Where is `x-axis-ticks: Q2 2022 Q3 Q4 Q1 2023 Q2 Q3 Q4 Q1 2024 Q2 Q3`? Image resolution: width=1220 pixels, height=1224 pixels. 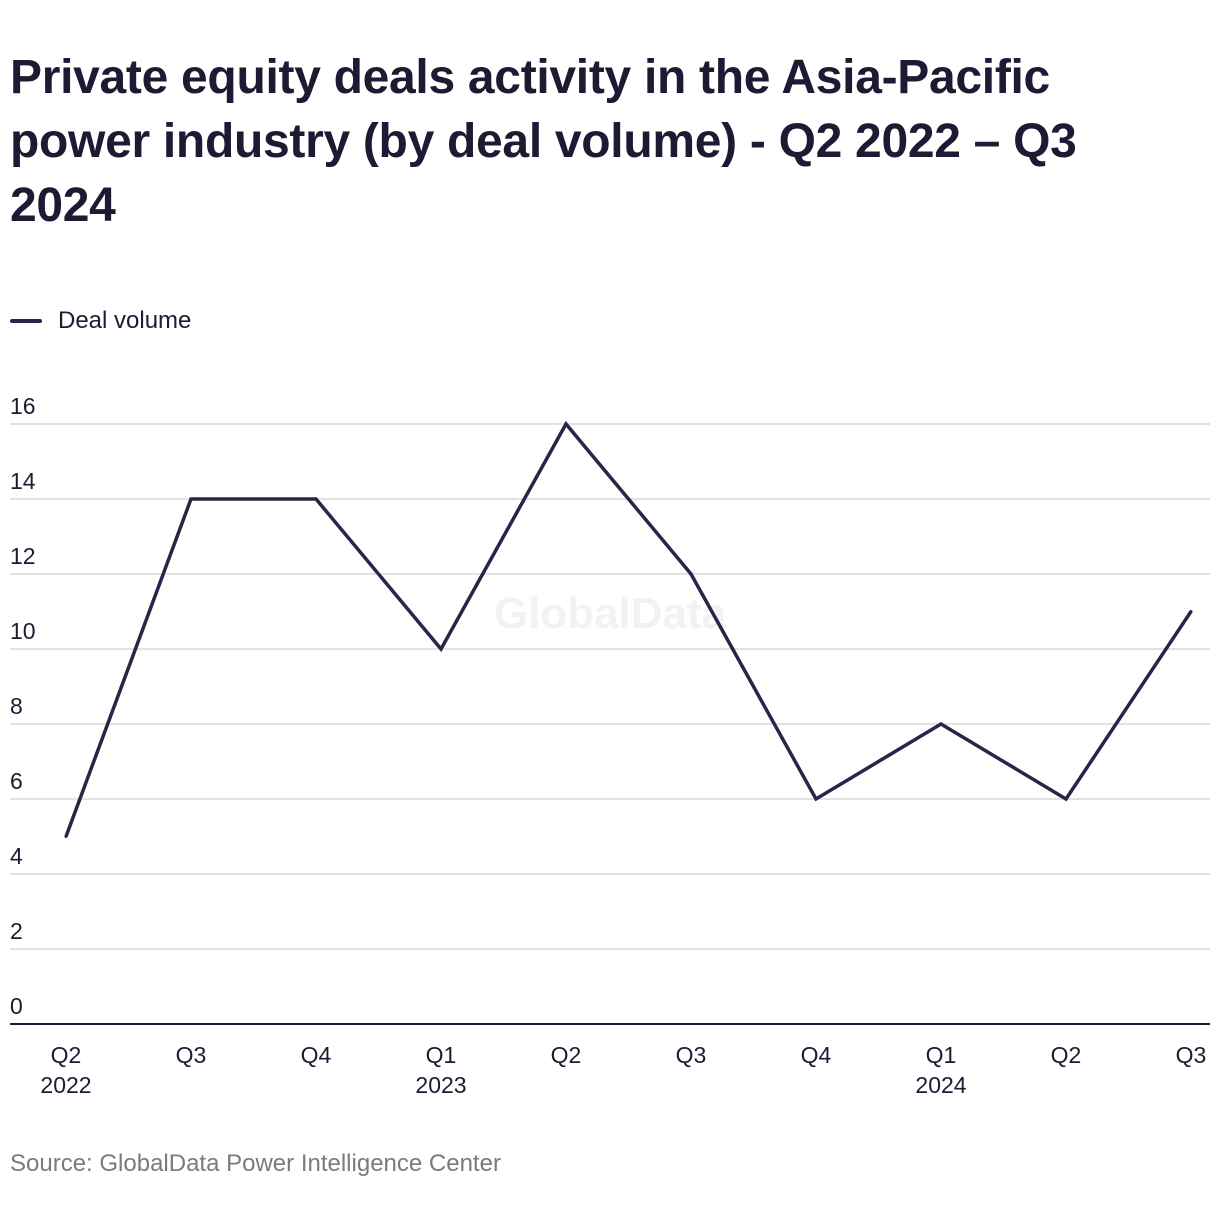
x-axis-ticks: Q2 2022 Q3 Q4 Q1 2023 Q2 Q3 Q4 Q1 2024 Q2 Q3 is located at coordinates (623, 1070).